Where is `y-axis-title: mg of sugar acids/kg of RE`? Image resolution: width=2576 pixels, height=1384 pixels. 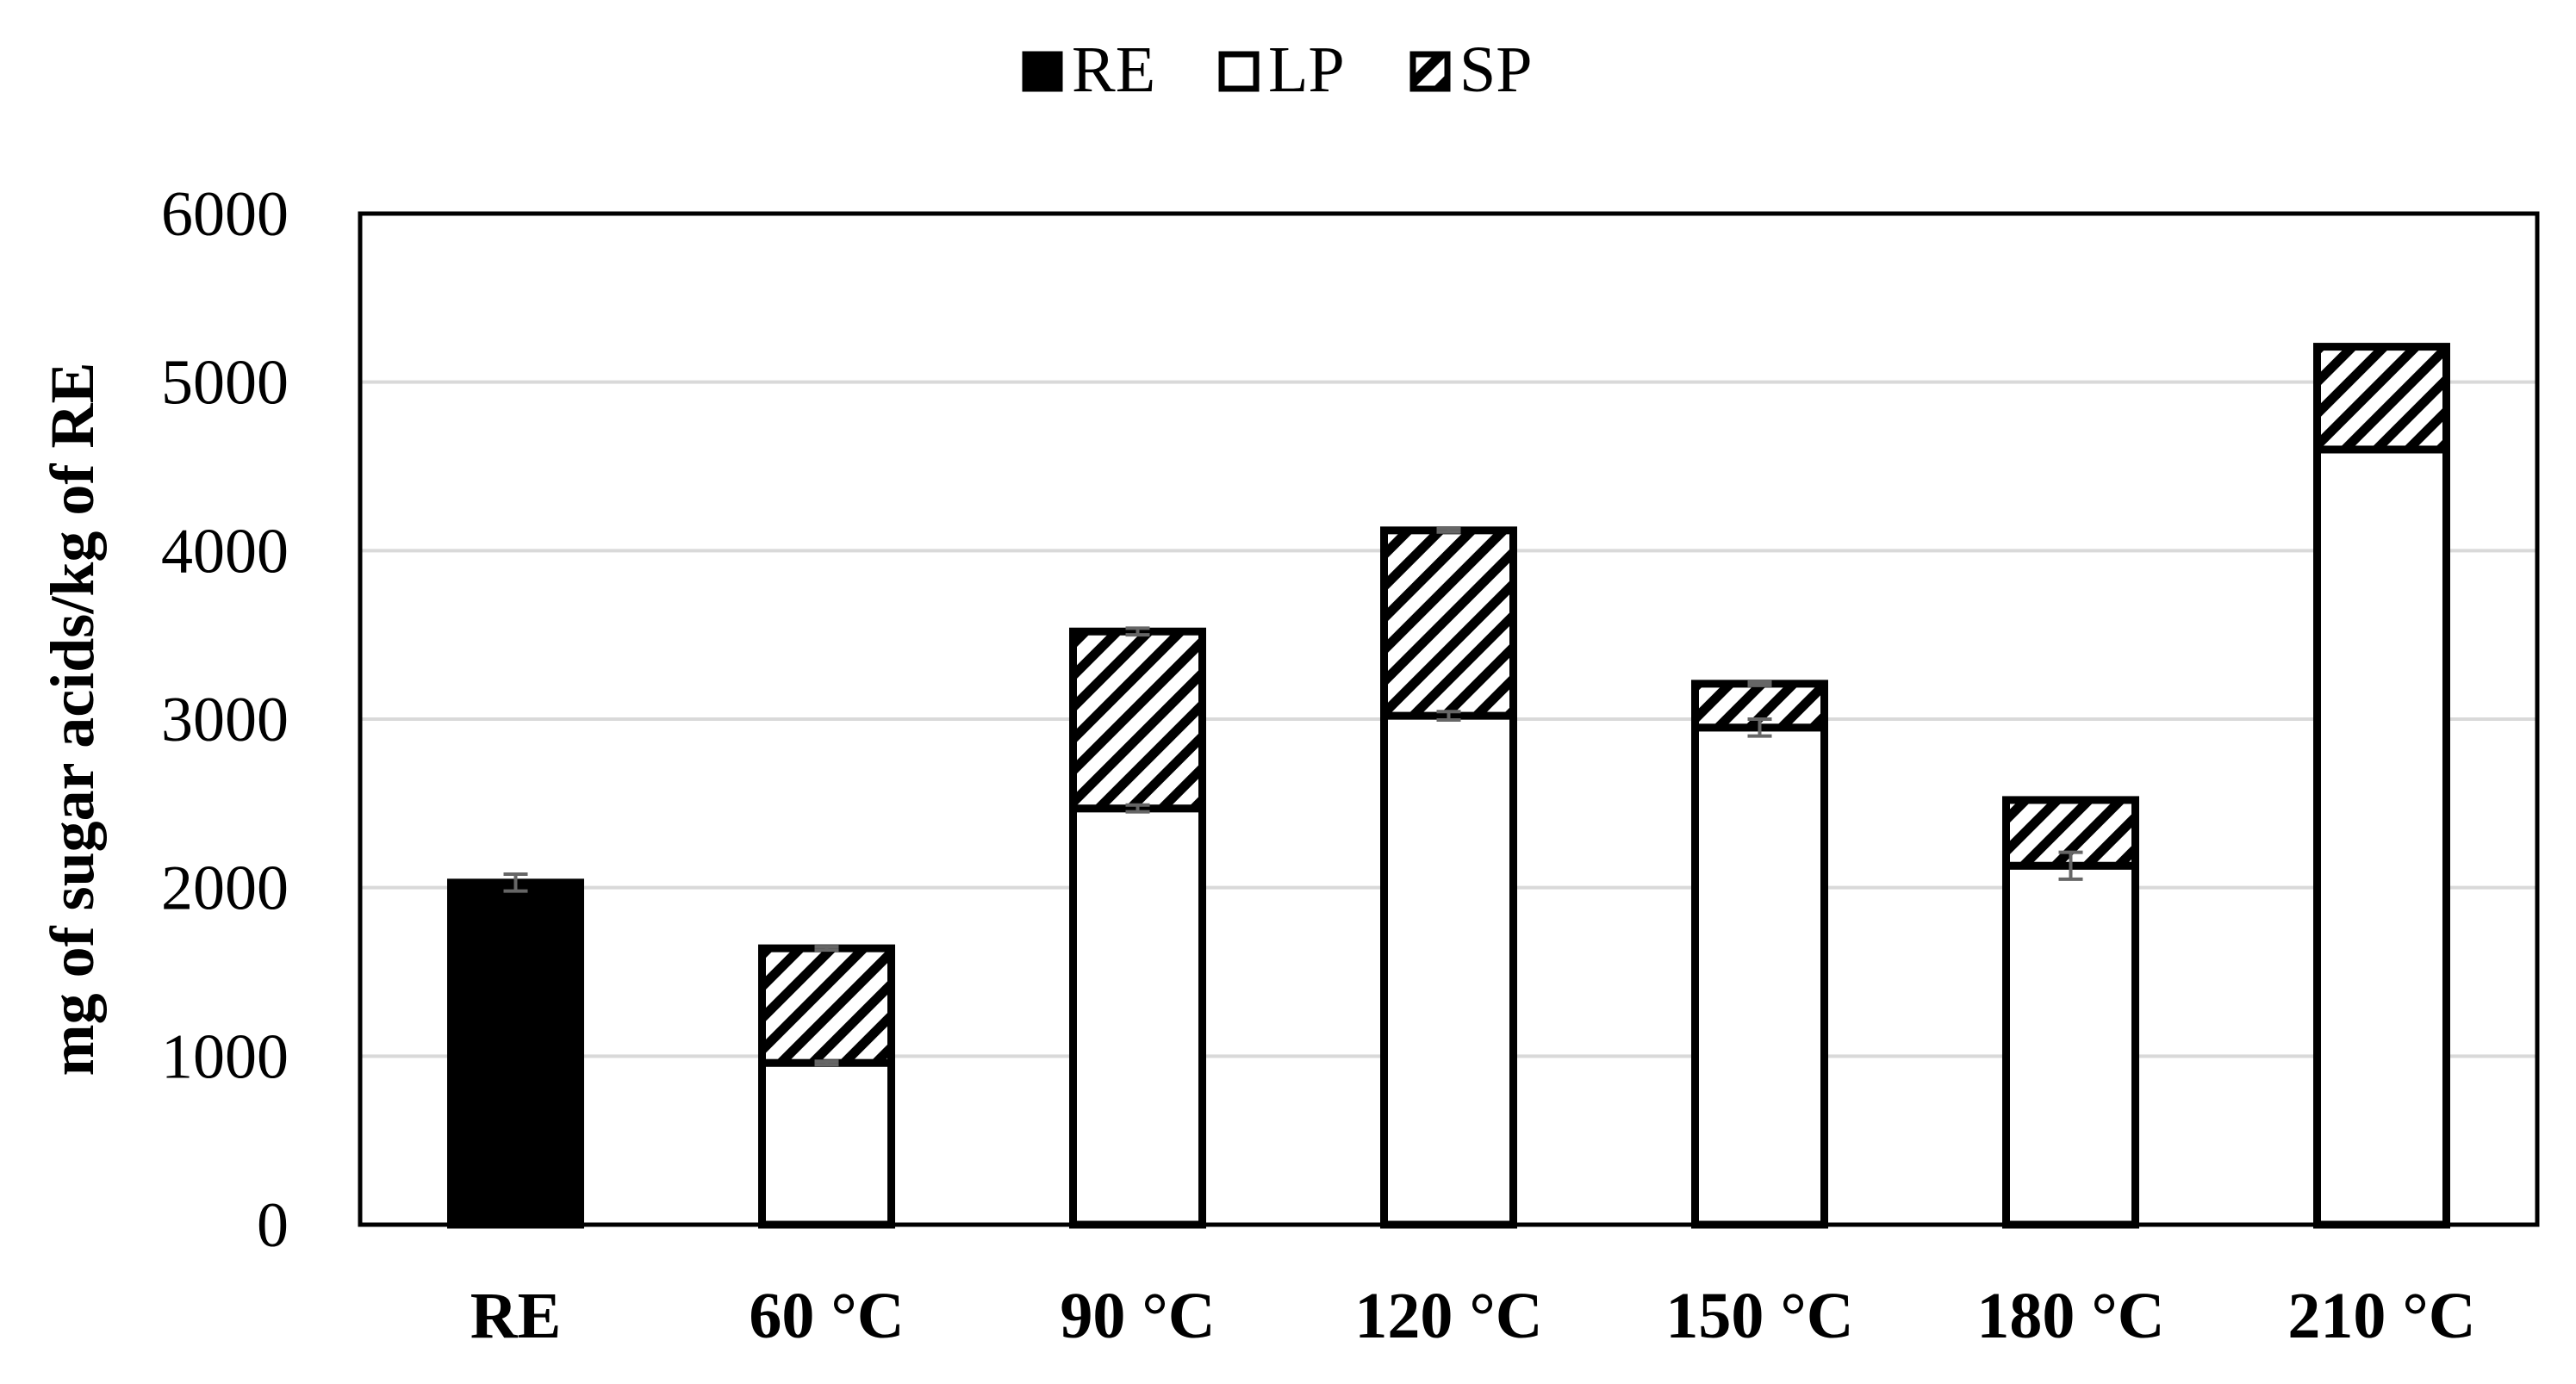
y-axis-title: mg of sugar acids/kg of RE is located at coordinates (73, 720).